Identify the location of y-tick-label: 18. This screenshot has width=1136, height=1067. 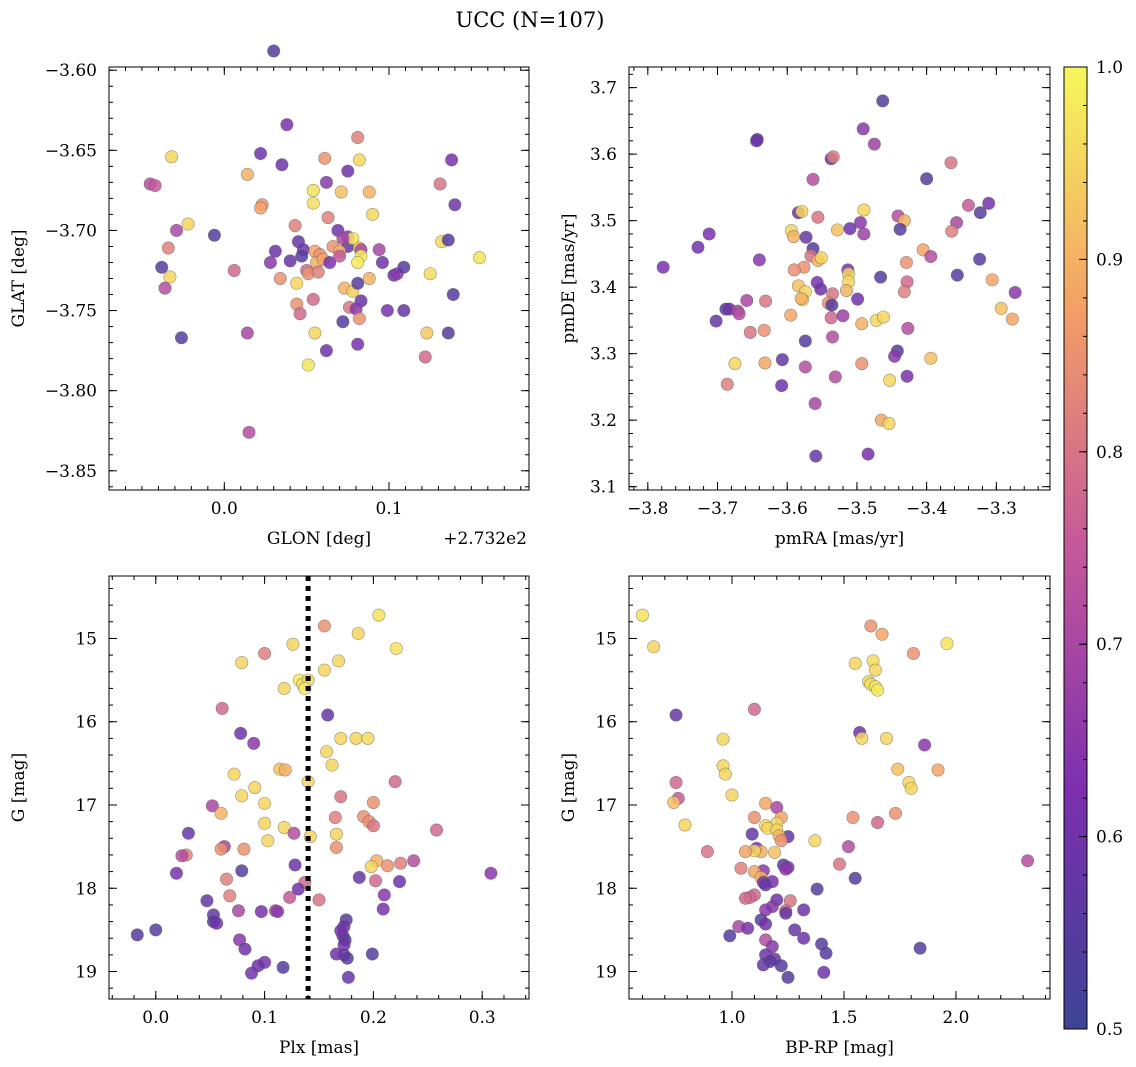
(606, 889).